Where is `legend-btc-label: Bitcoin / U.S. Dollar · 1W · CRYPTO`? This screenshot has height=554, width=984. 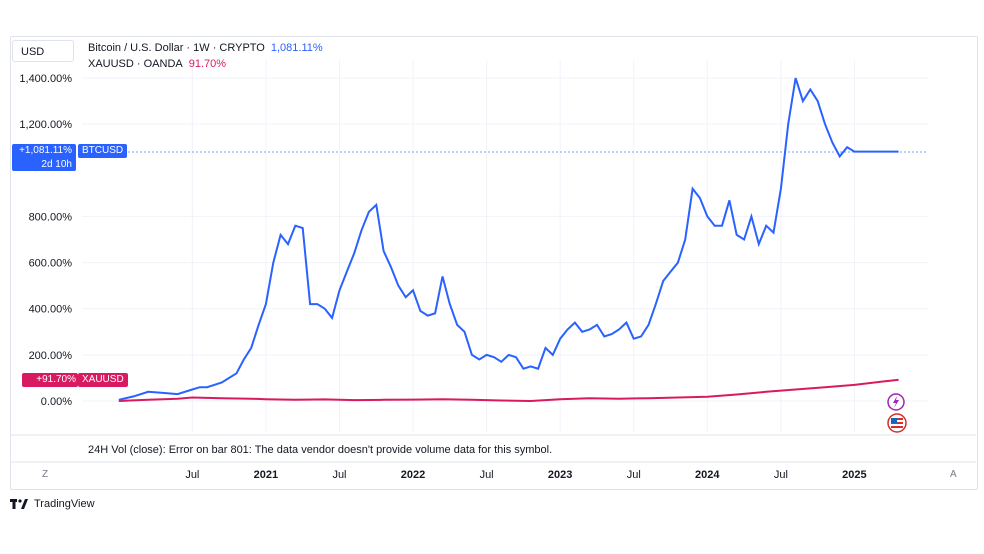 legend-btc-label: Bitcoin / U.S. Dollar · 1W · CRYPTO is located at coordinates (176, 48).